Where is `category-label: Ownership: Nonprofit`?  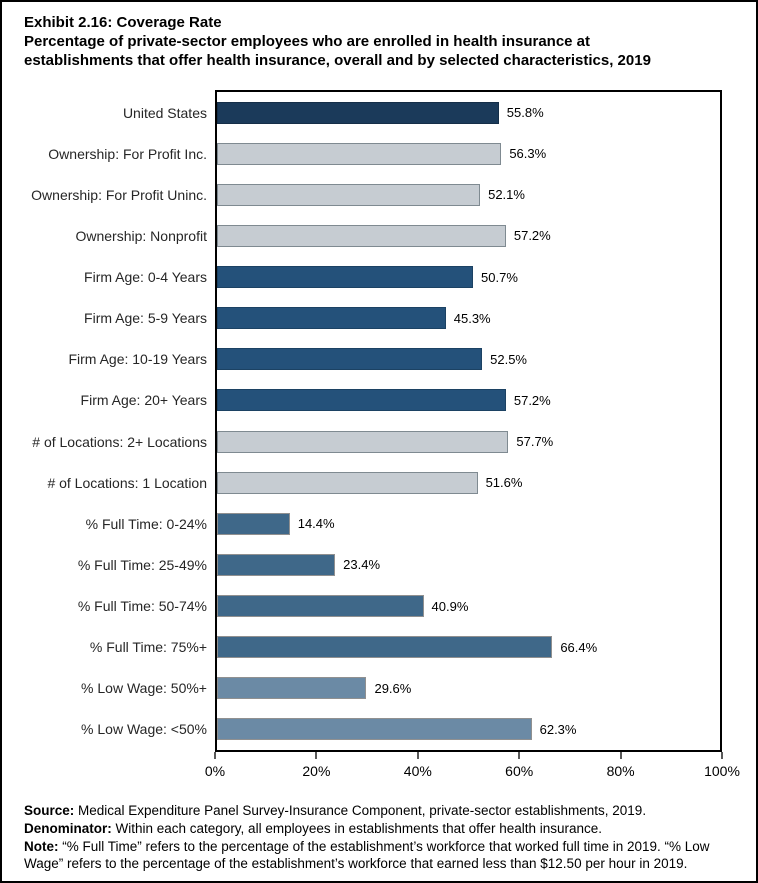 category-label: Ownership: Nonprofit is located at coordinates (141, 235).